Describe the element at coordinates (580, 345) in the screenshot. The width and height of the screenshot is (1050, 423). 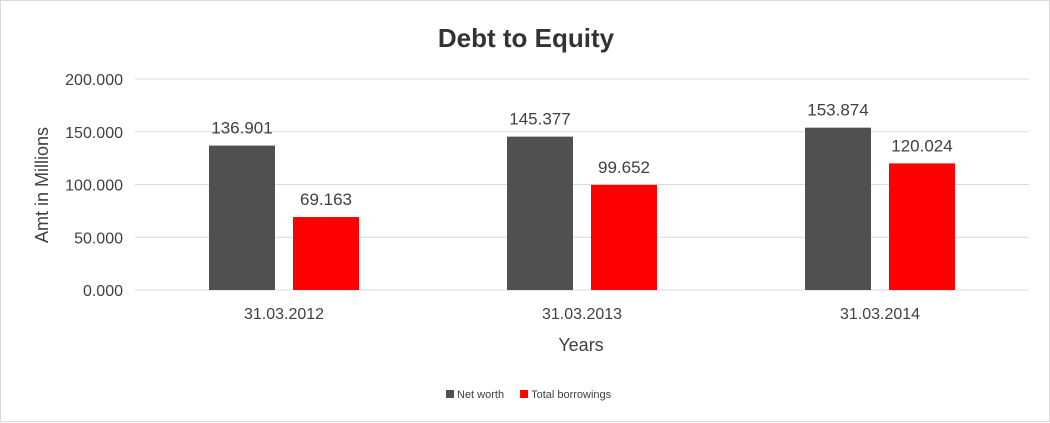
I see `x-axis-title: Years` at that location.